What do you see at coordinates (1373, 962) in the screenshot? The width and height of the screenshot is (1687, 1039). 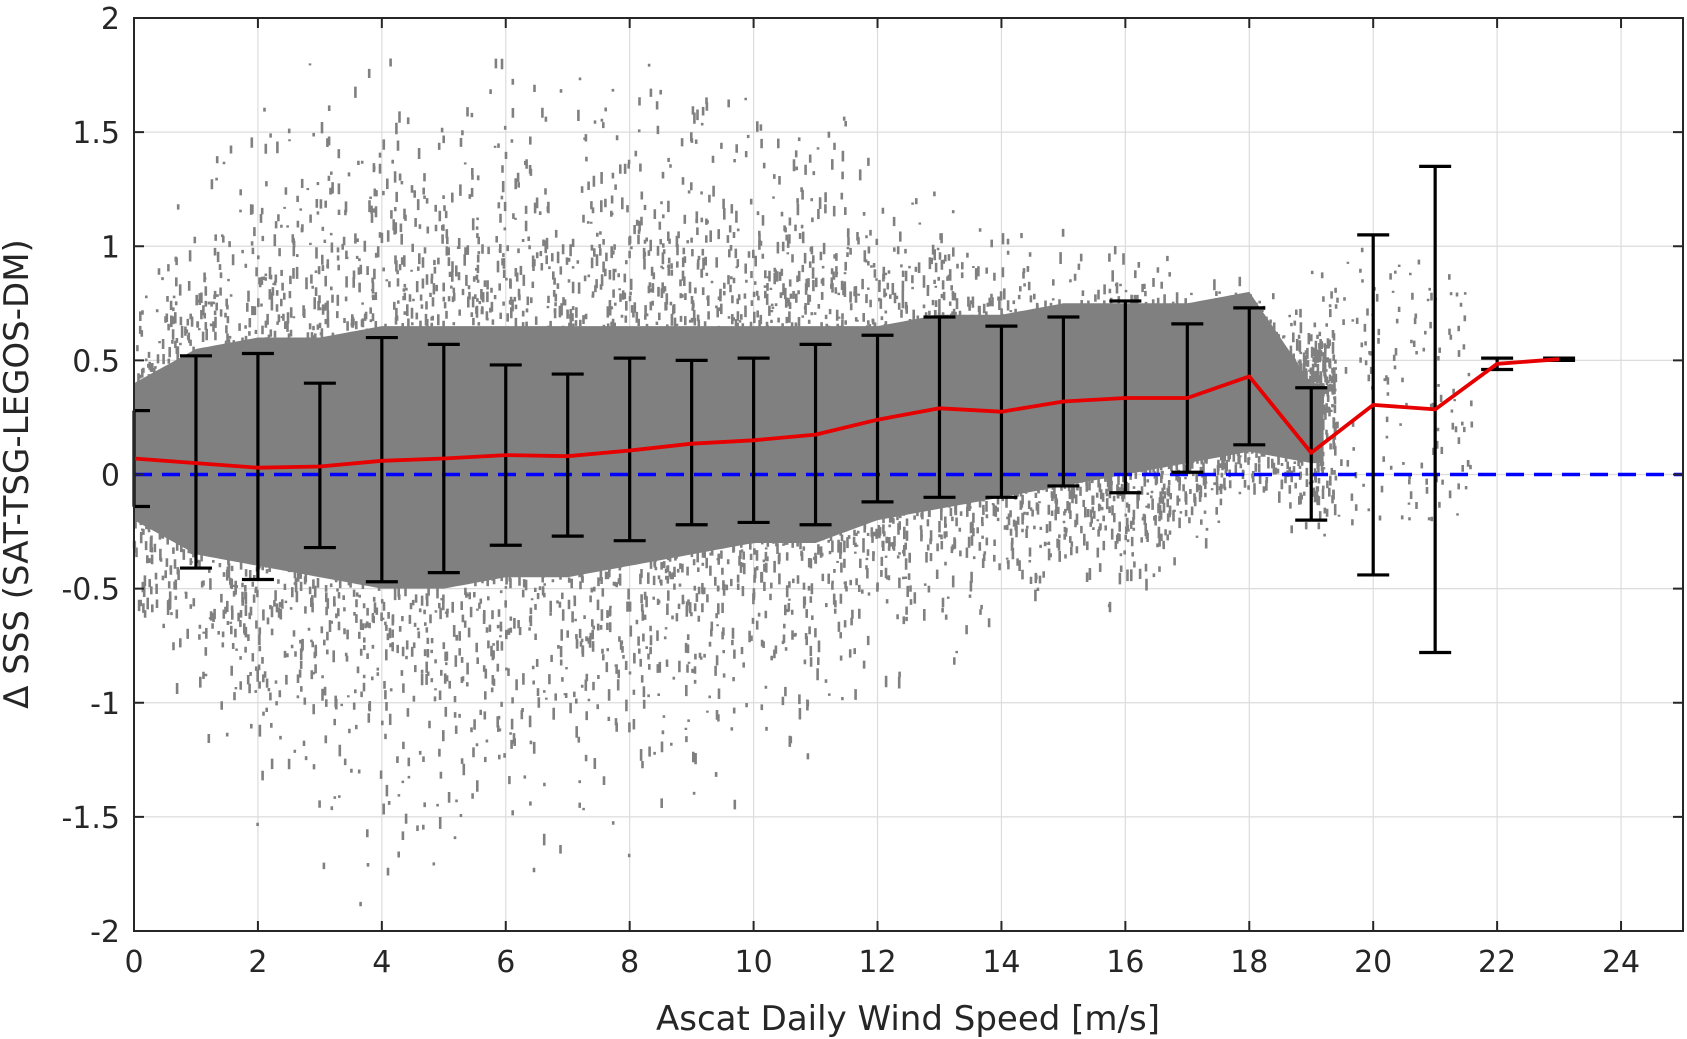 I see `x-tick-label: 20` at bounding box center [1373, 962].